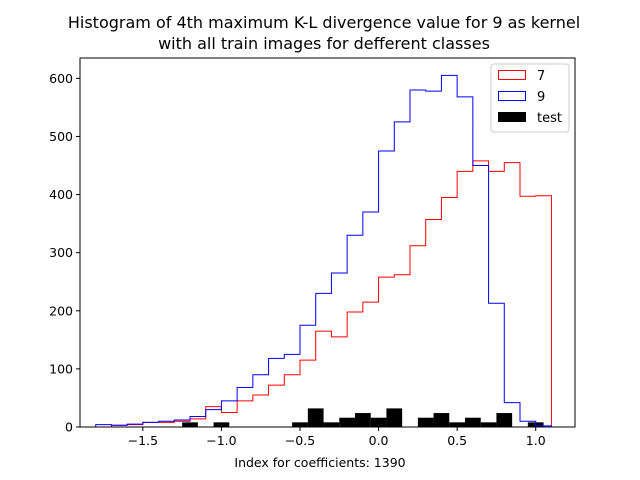  Describe the element at coordinates (61, 252) in the screenshot. I see `y-tick-label: 300` at that location.